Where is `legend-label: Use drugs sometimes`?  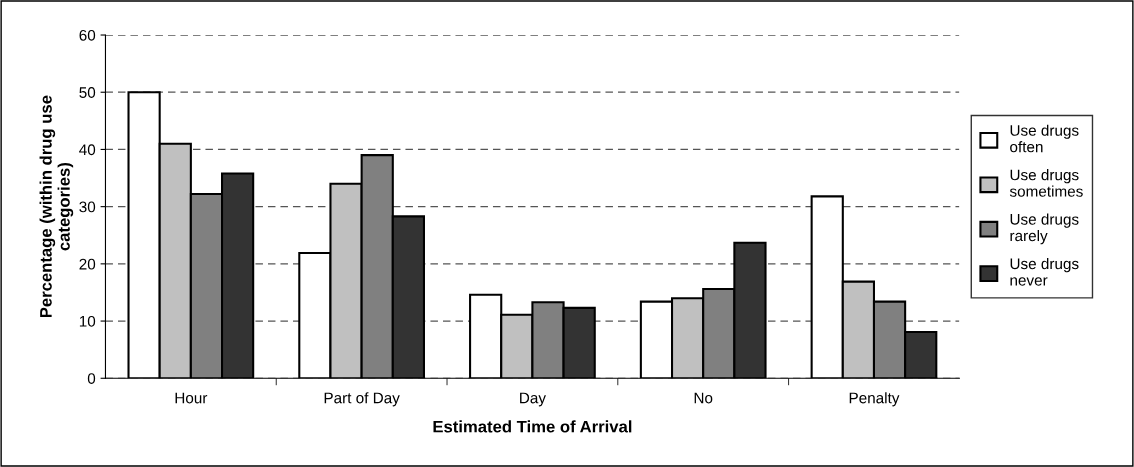
legend-label: Use drugs sometimes is located at coordinates (1046, 183).